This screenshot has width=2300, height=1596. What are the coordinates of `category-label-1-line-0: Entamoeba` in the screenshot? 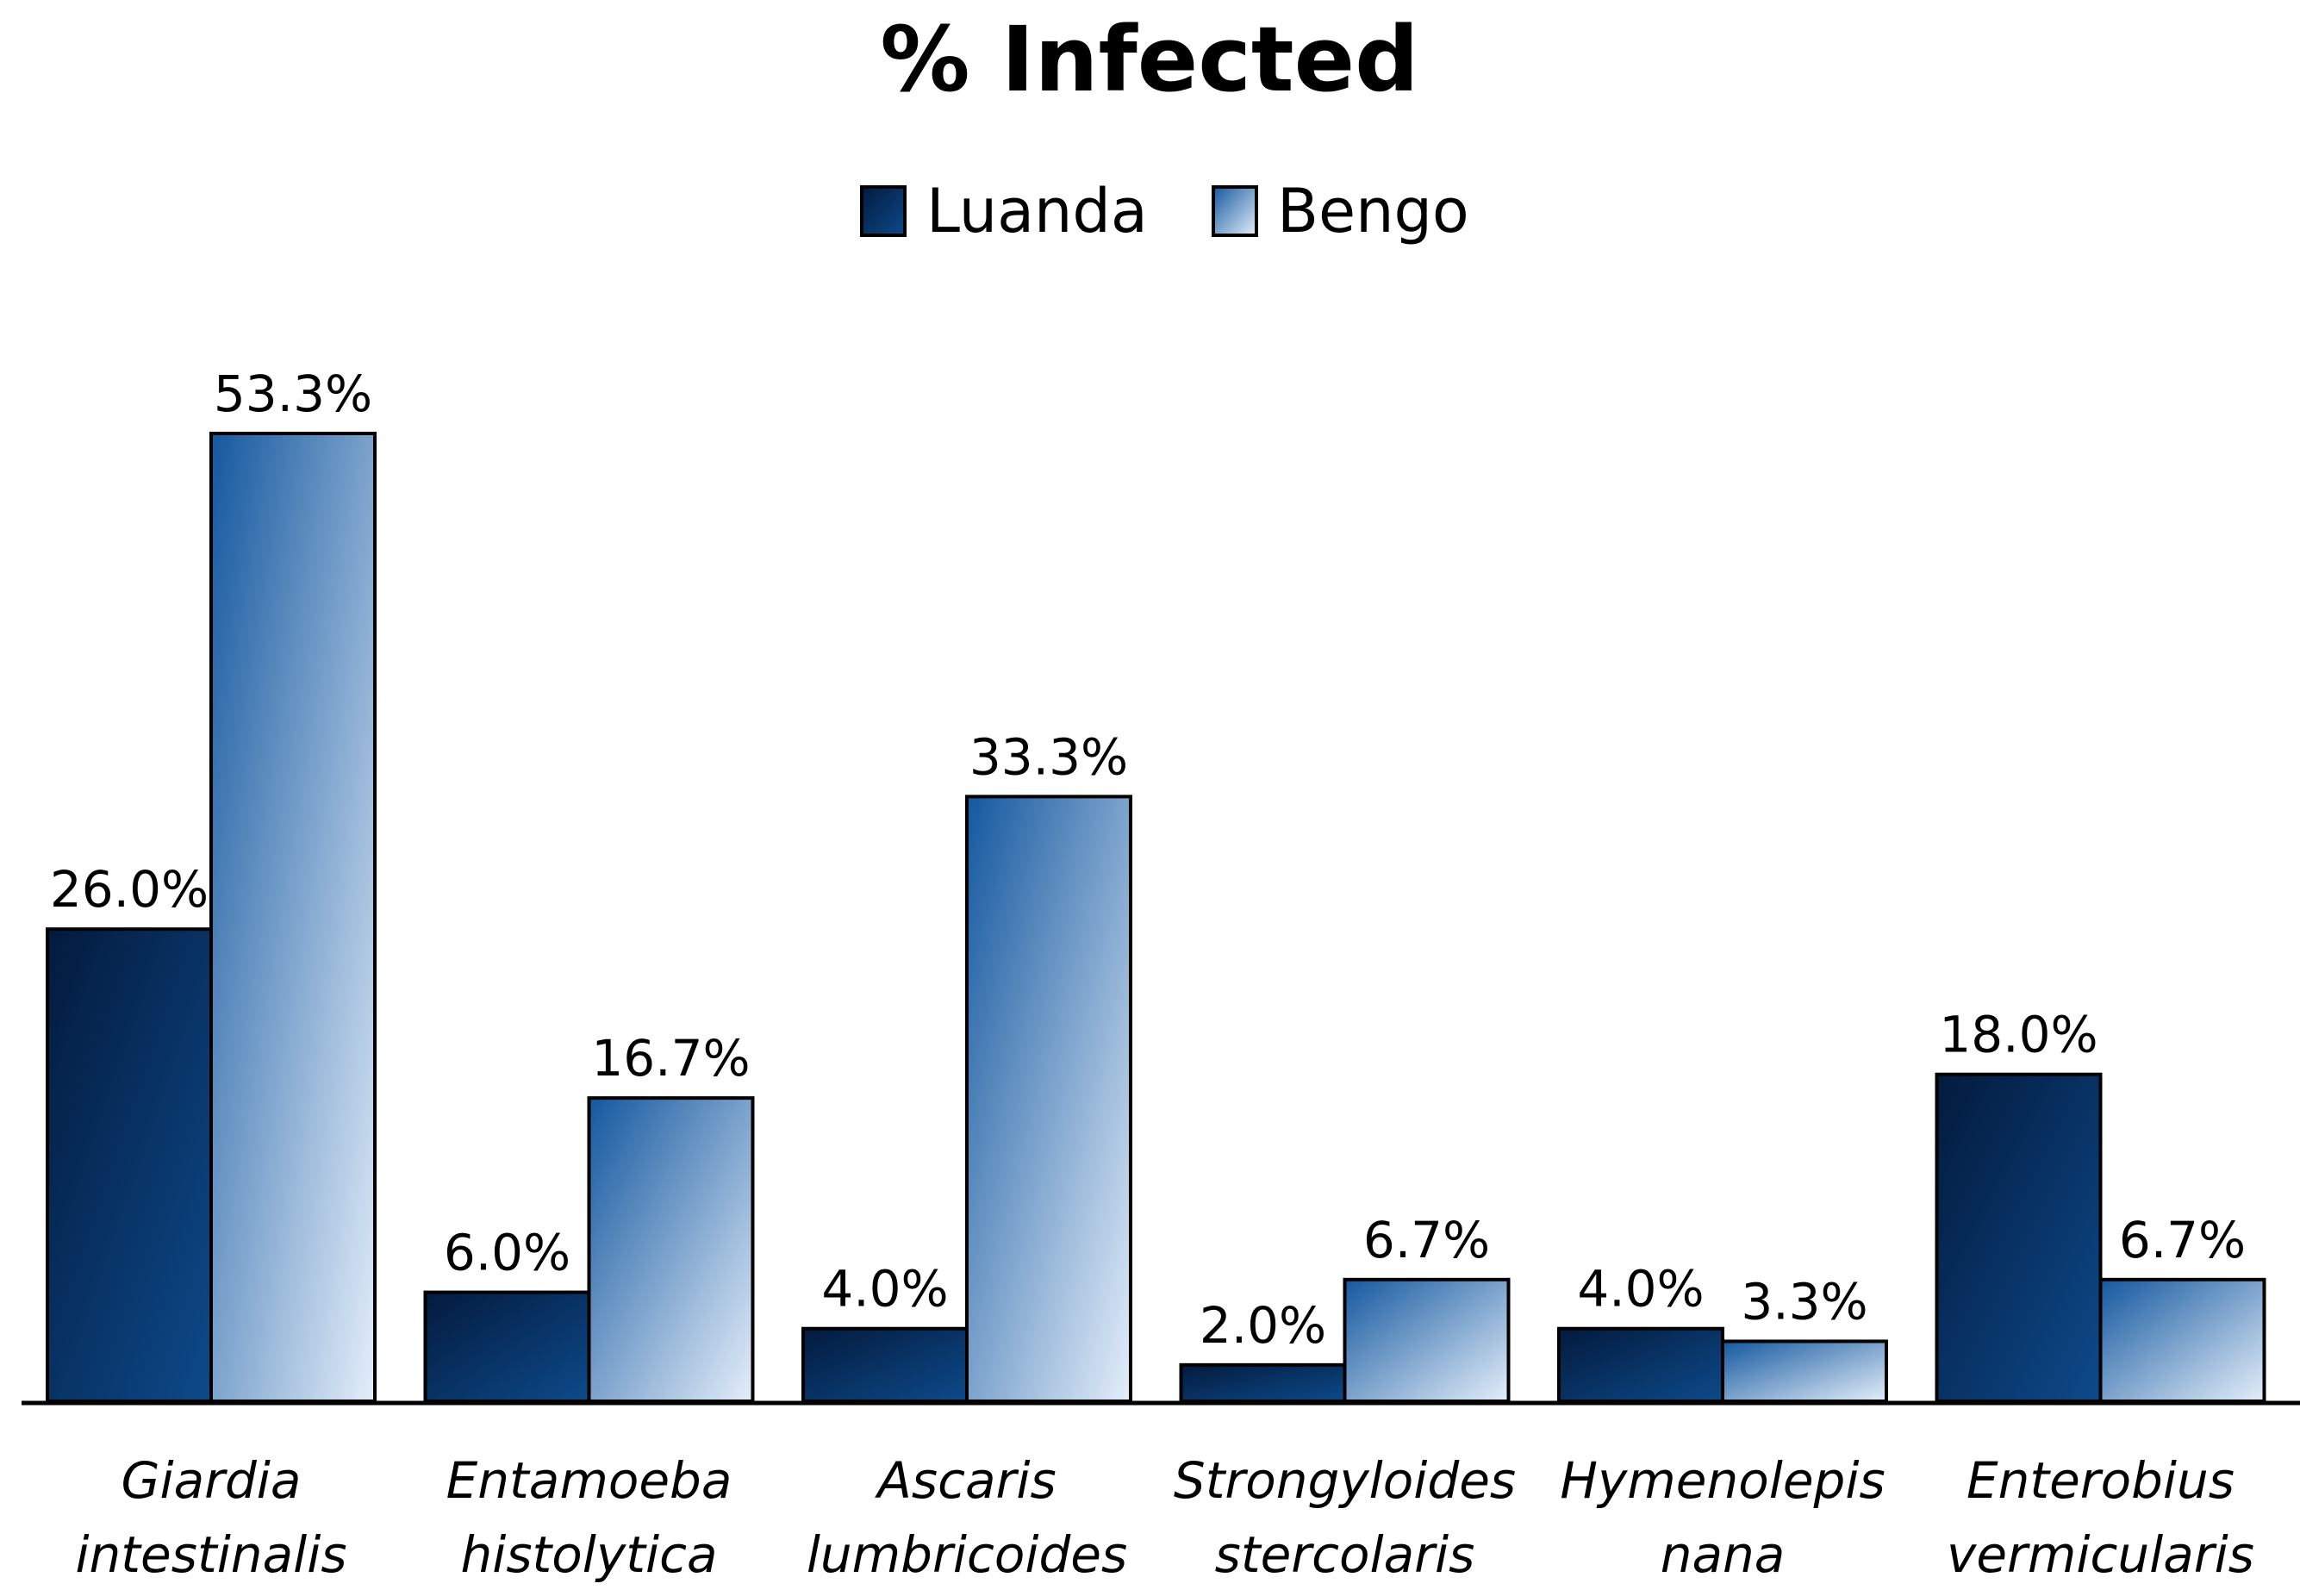 It's located at (589, 1480).